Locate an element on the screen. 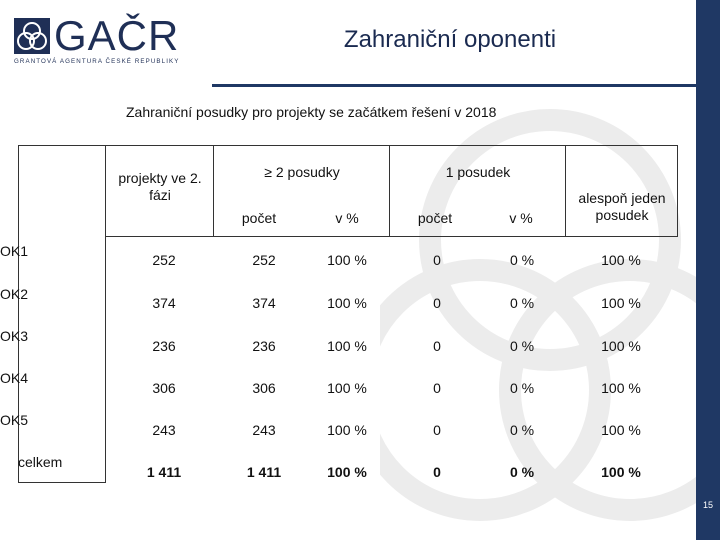  table-cell-projects: 243 is located at coordinates (164, 430).